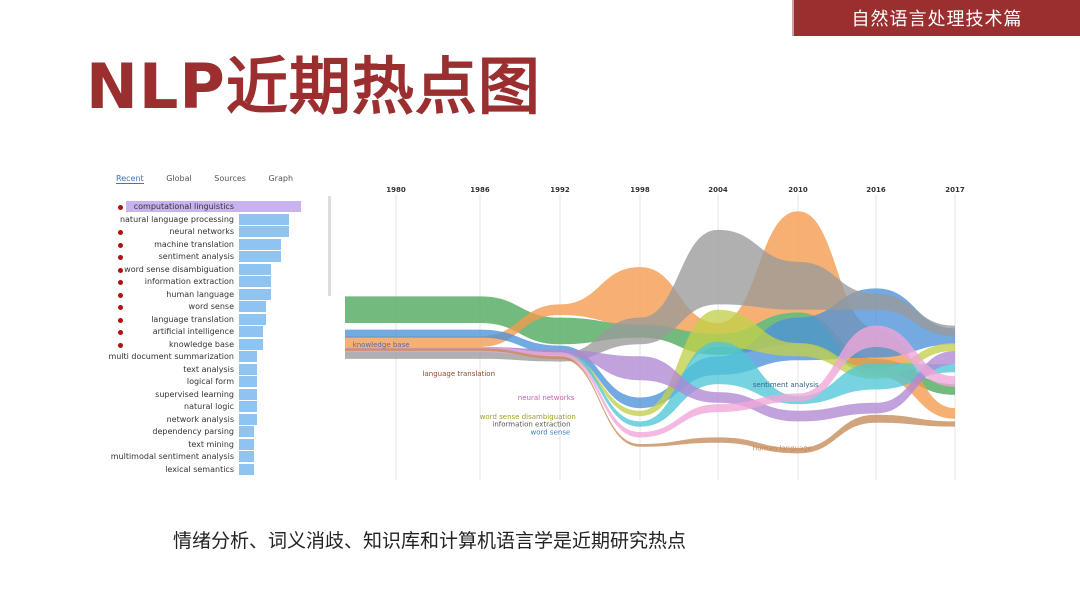 Image resolution: width=1080 pixels, height=608 pixels. I want to click on ranking-label: artificial intelligence, so click(193, 331).